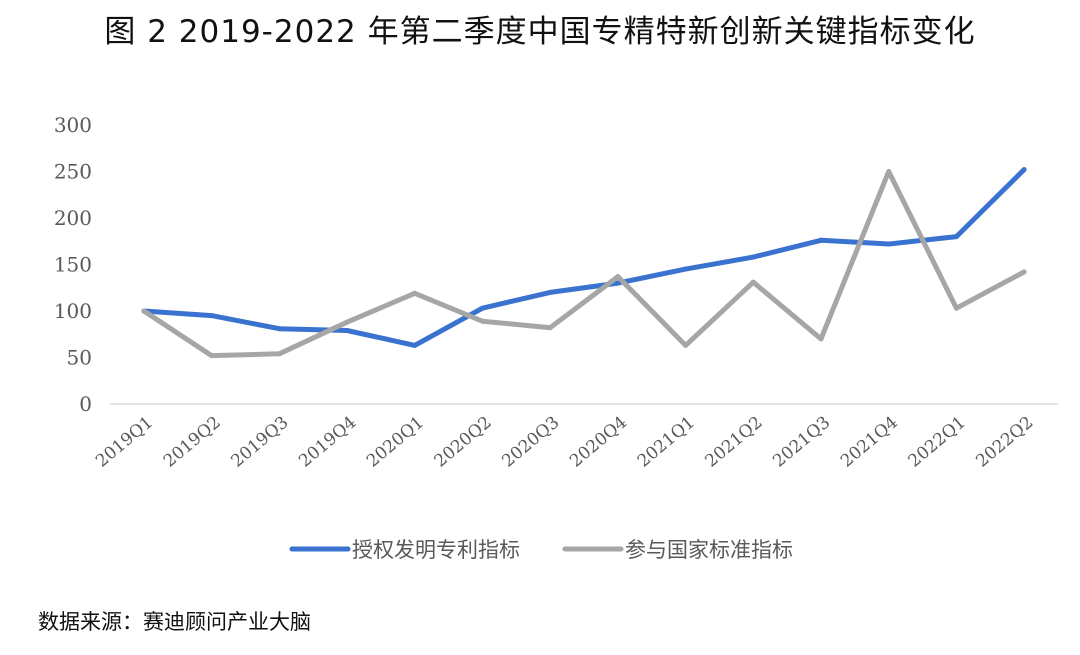 The height and width of the screenshot is (655, 1080). Describe the element at coordinates (530, 442) in the screenshot. I see `x-tick-label: 2020Q3` at that location.